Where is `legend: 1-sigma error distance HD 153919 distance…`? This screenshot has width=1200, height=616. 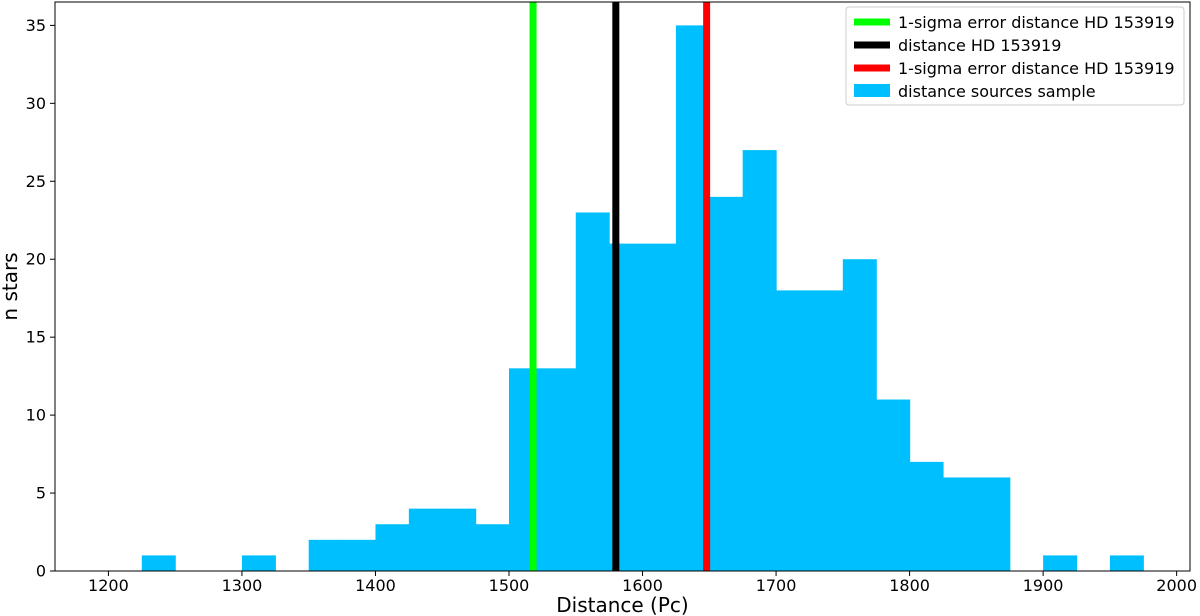
legend: 1-sigma error distance HD 153919 distance… is located at coordinates (1015, 56).